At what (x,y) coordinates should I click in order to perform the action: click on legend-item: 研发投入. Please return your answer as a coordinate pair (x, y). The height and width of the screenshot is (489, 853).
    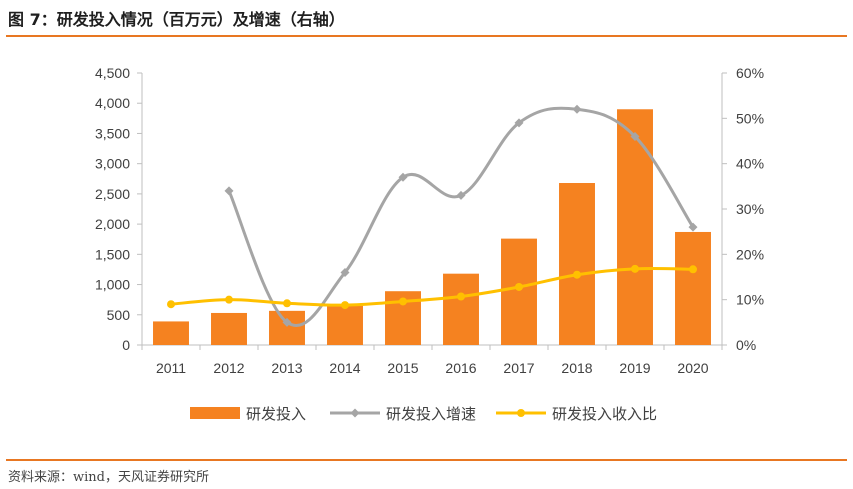
    Looking at the image, I should click on (248, 414).